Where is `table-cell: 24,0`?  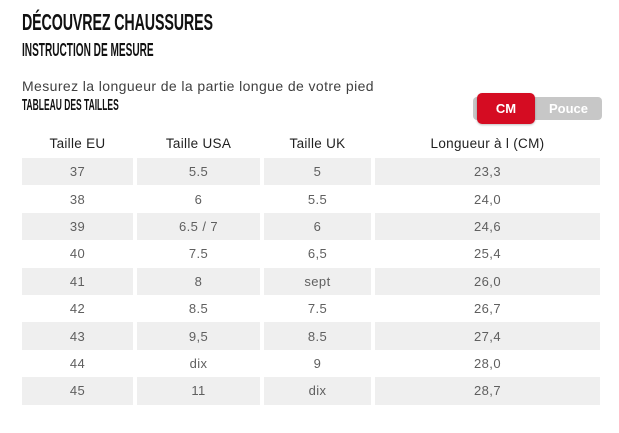 table-cell: 24,0 is located at coordinates (487, 199).